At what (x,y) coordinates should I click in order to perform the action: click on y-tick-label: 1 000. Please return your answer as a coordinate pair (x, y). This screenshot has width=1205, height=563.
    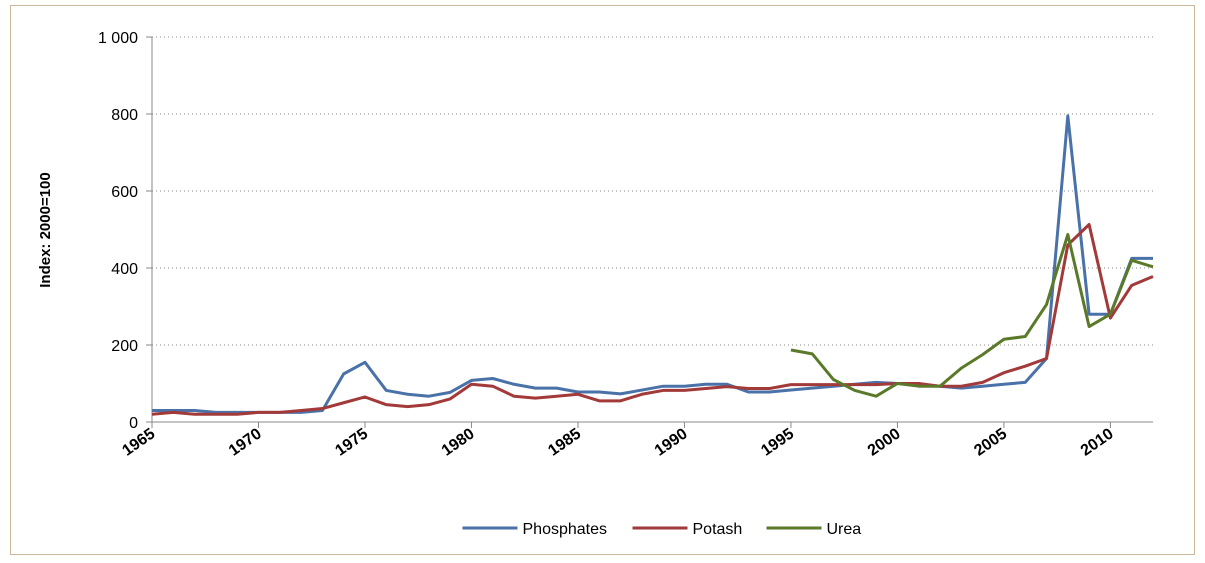
    Looking at the image, I should click on (118, 38).